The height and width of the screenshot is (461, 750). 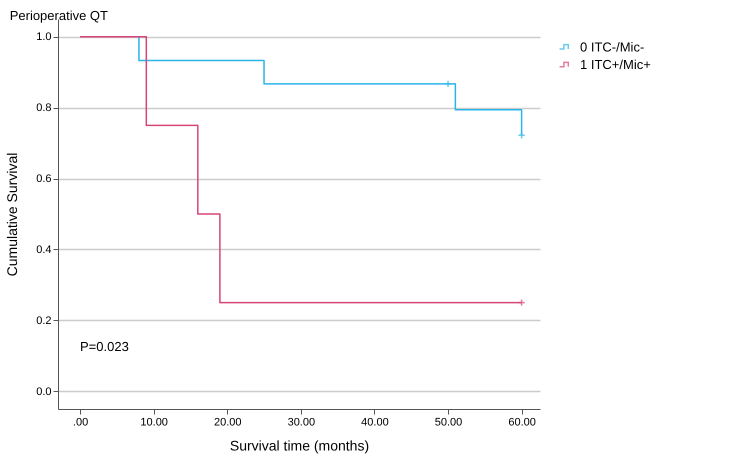 What do you see at coordinates (44, 250) in the screenshot?
I see `y-tick-label: 0.4` at bounding box center [44, 250].